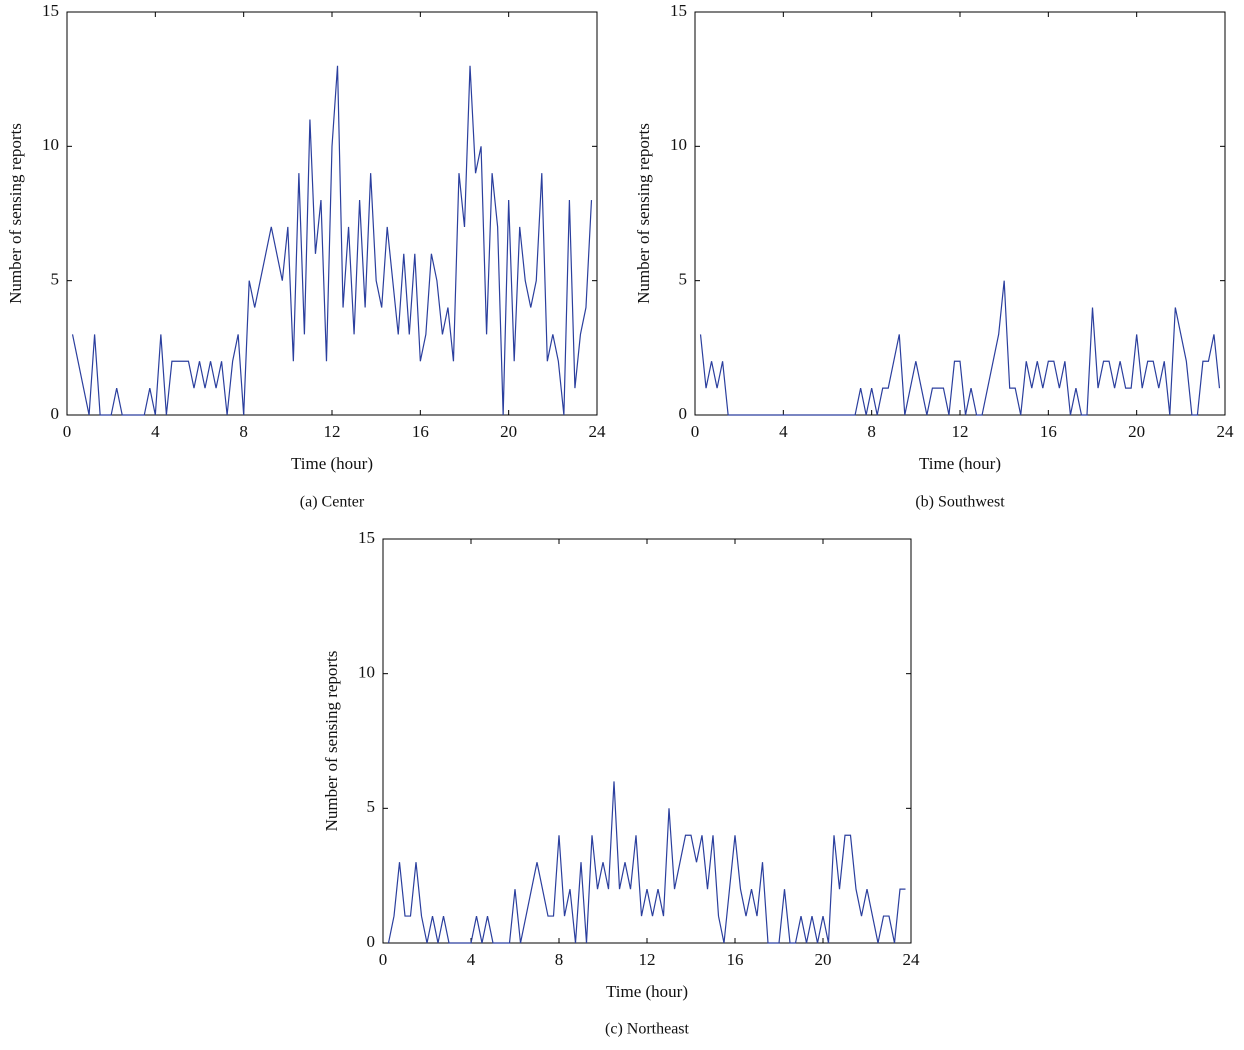 The width and height of the screenshot is (1244, 1050). I want to click on caption: (a) Center, so click(332, 502).